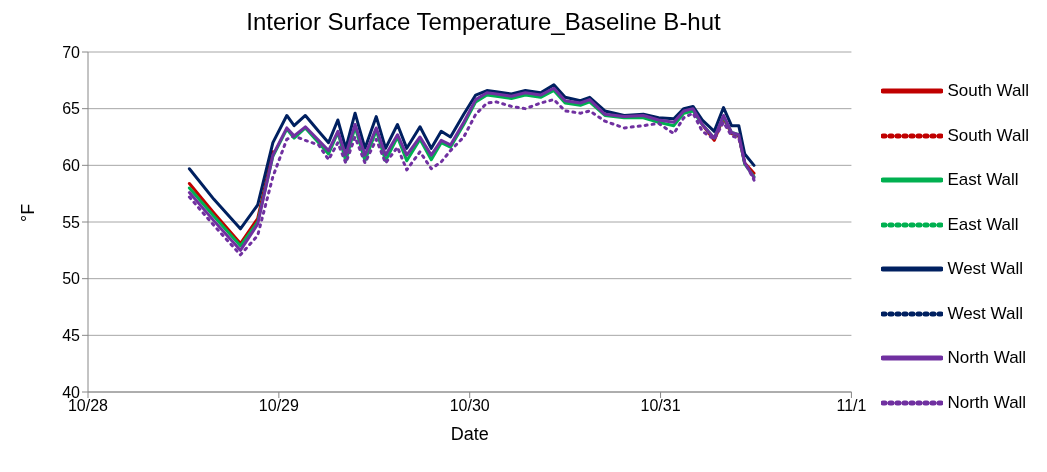 The image size is (1047, 472). I want to click on chart-title: Interior Surface Temperature_Baseline B-hut, so click(483, 22).